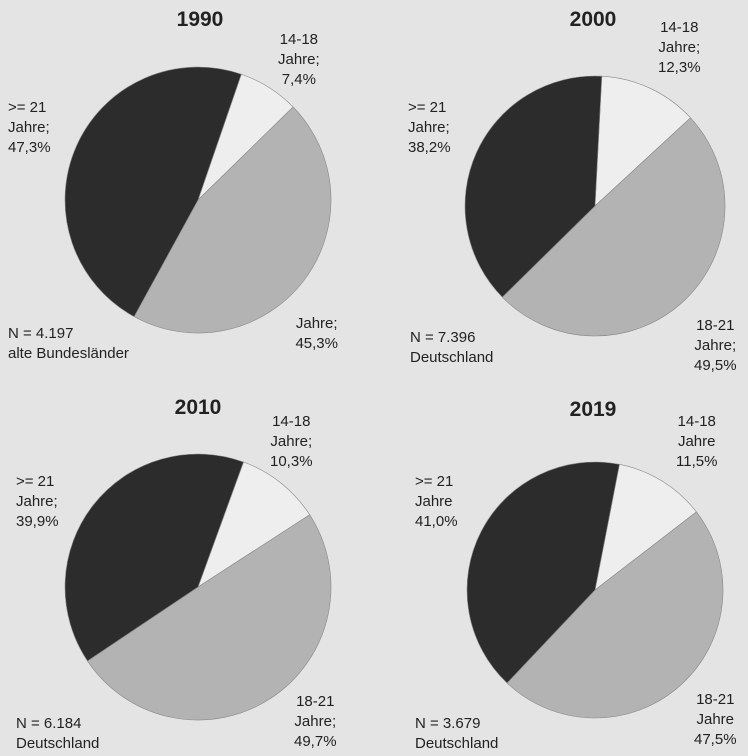 Image resolution: width=748 pixels, height=756 pixels. Describe the element at coordinates (200, 19) in the screenshot. I see `pie-title: 1990` at that location.